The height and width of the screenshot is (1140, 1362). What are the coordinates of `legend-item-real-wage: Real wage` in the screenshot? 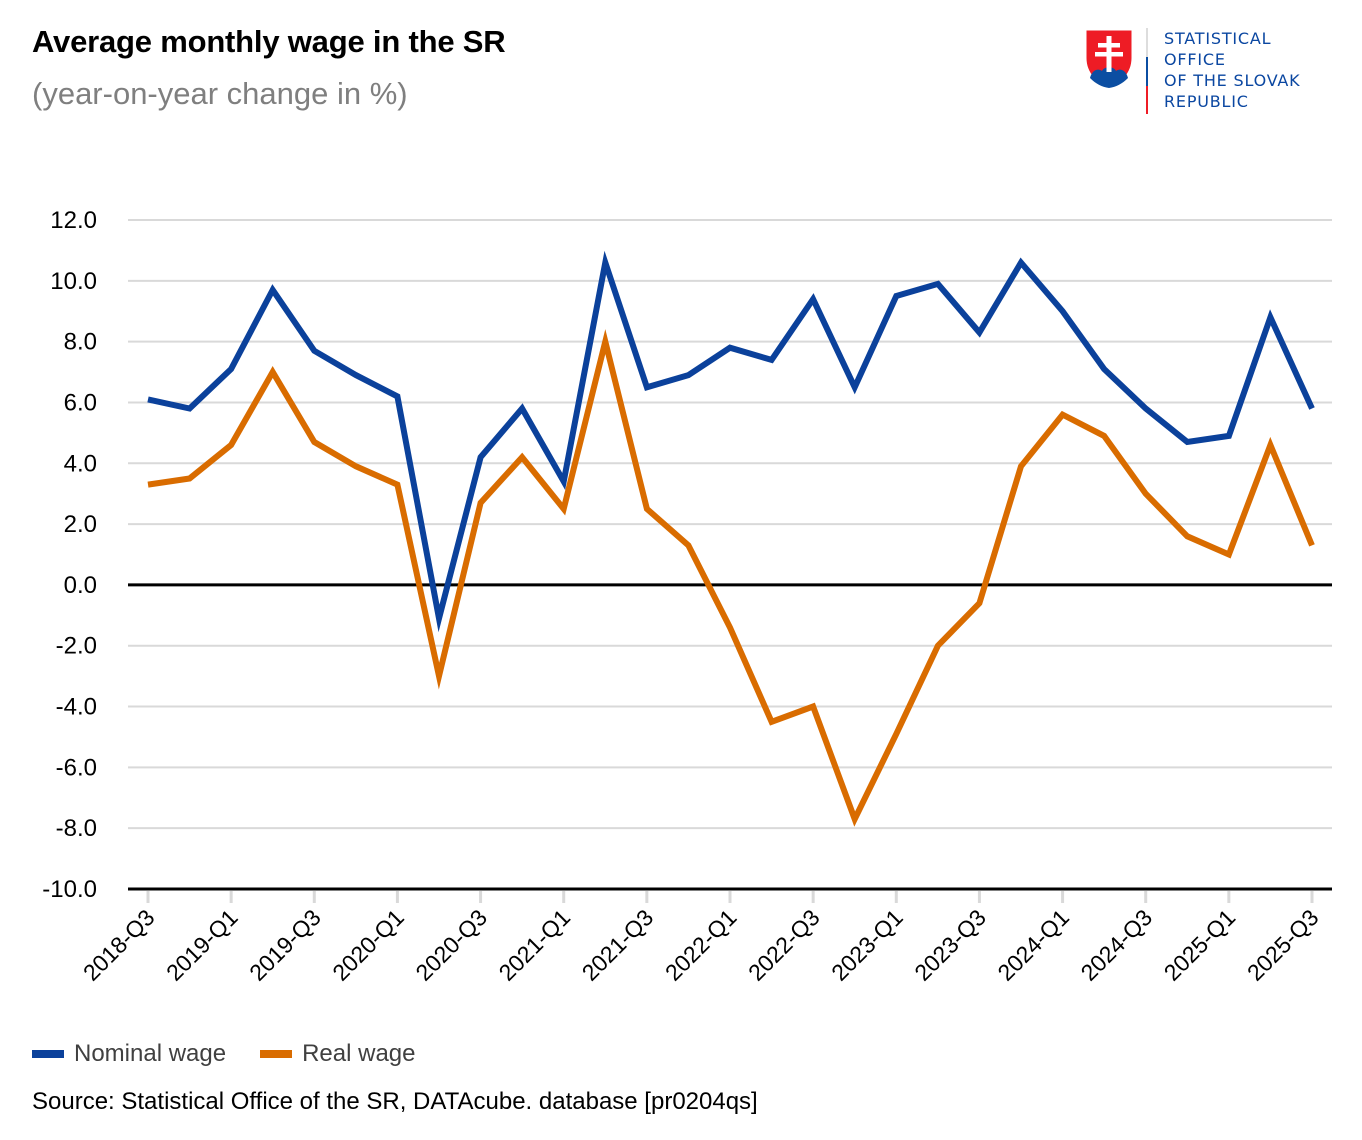 It's located at (337, 1054).